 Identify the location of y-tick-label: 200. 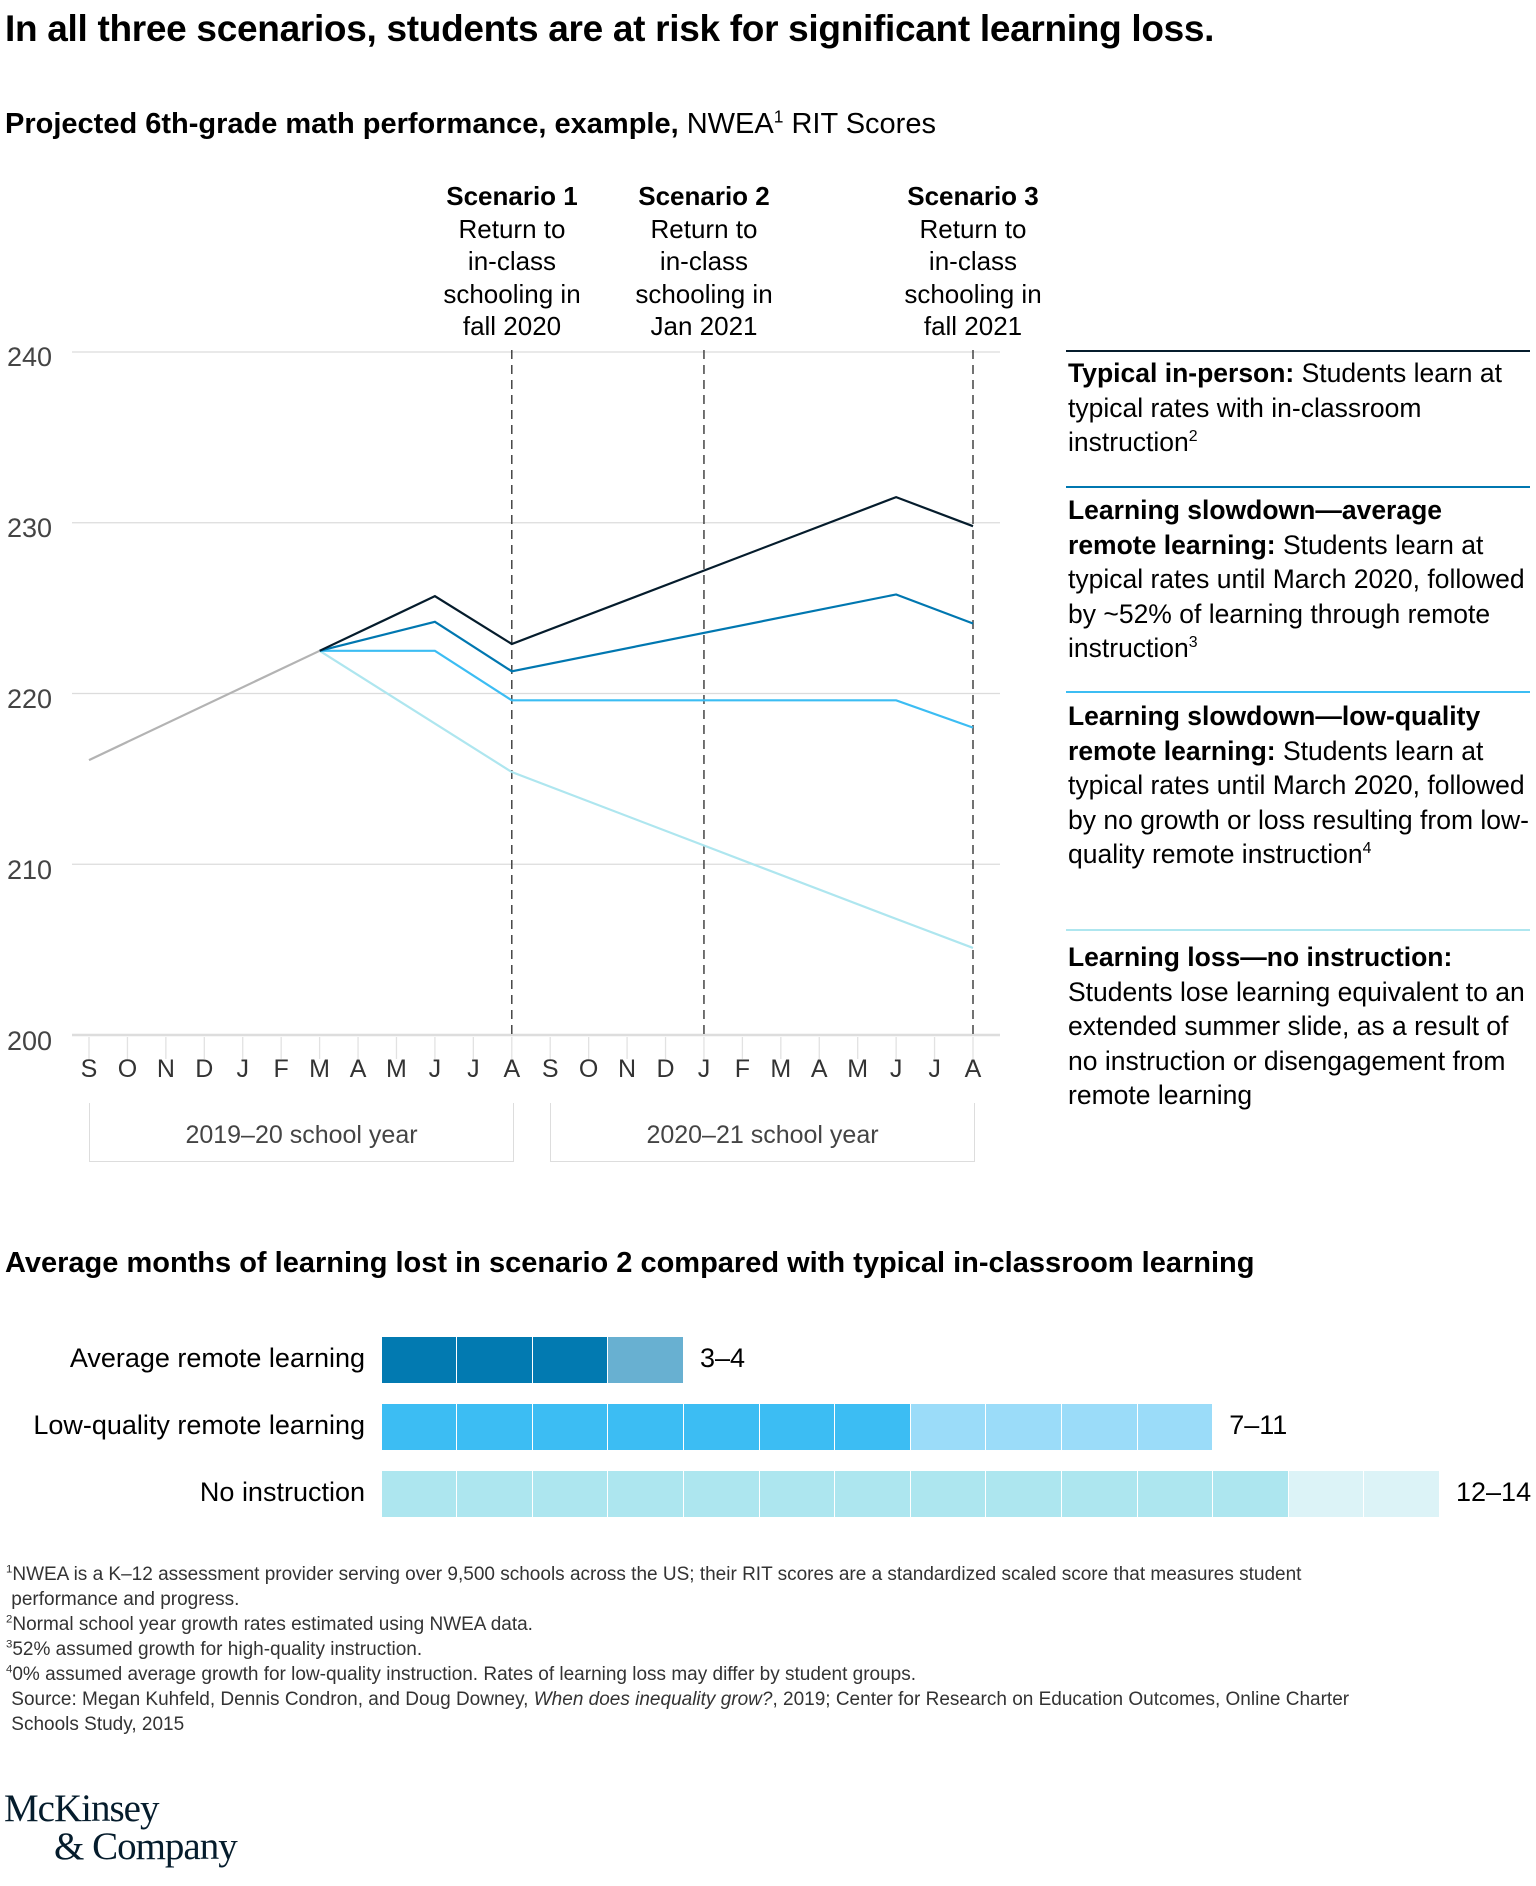
(29, 1041).